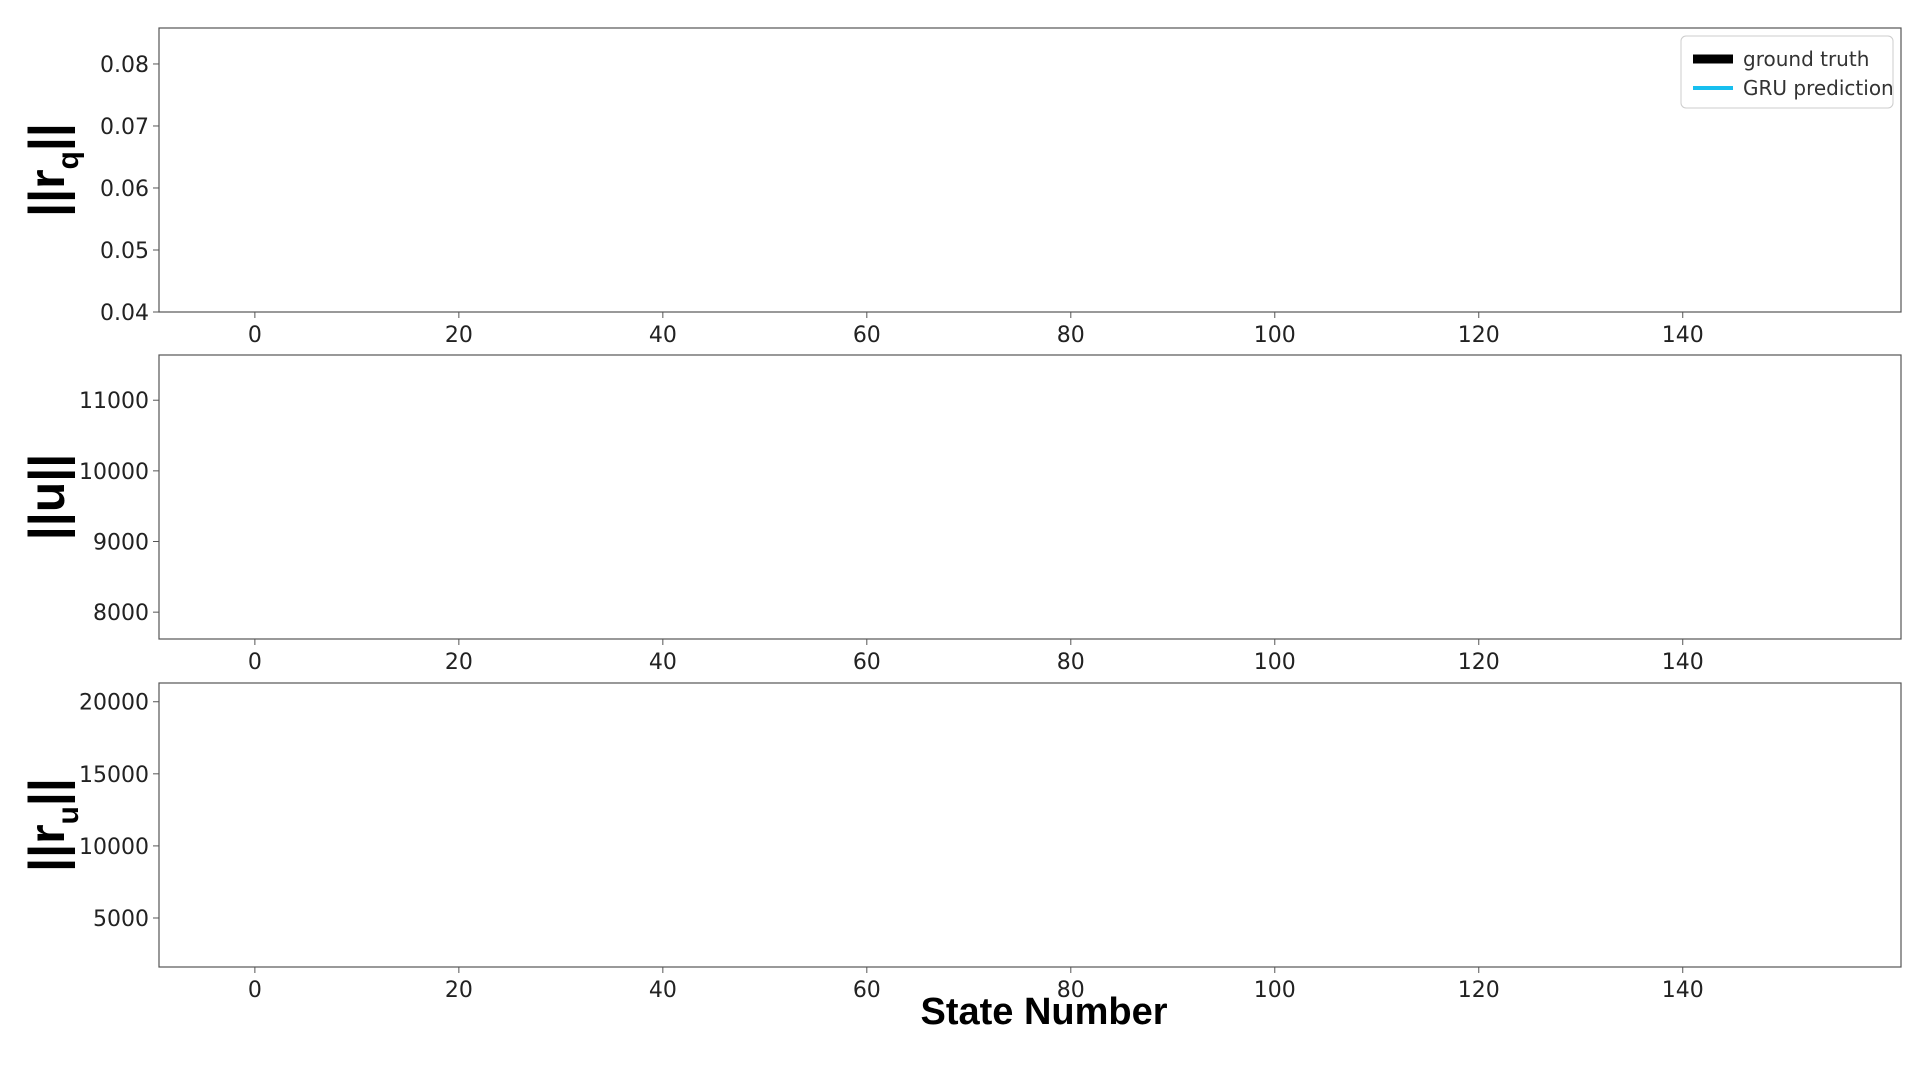 The image size is (1920, 1080). Describe the element at coordinates (124, 251) in the screenshot. I see `y-tick-label: 0.05` at that location.